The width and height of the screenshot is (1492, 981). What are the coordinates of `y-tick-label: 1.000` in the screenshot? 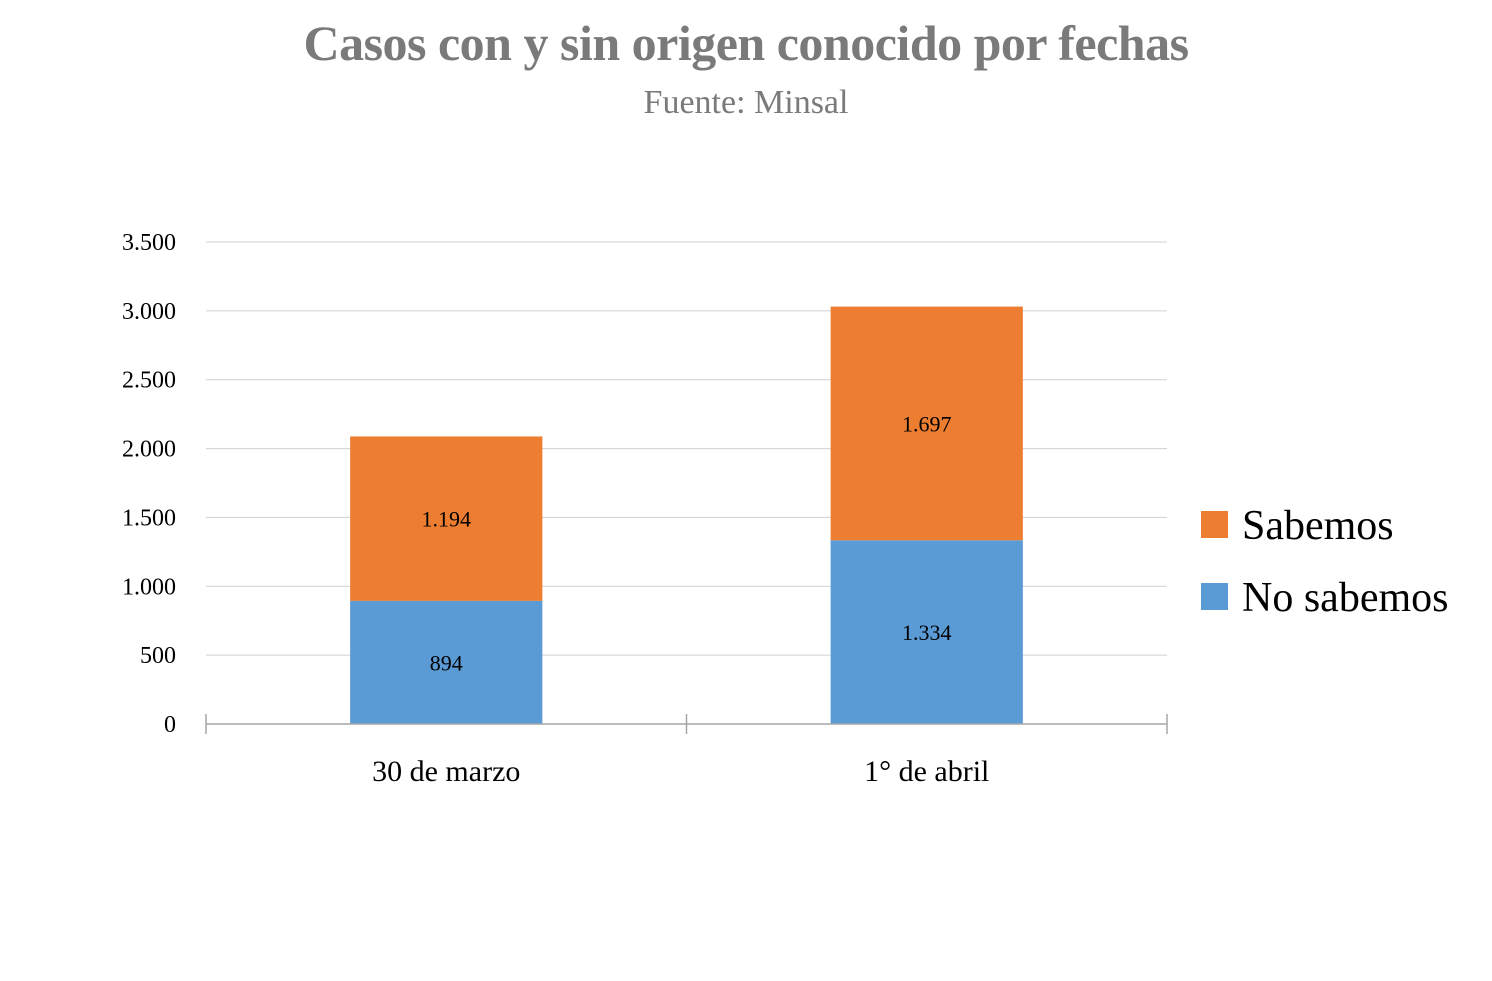 It's located at (149, 587).